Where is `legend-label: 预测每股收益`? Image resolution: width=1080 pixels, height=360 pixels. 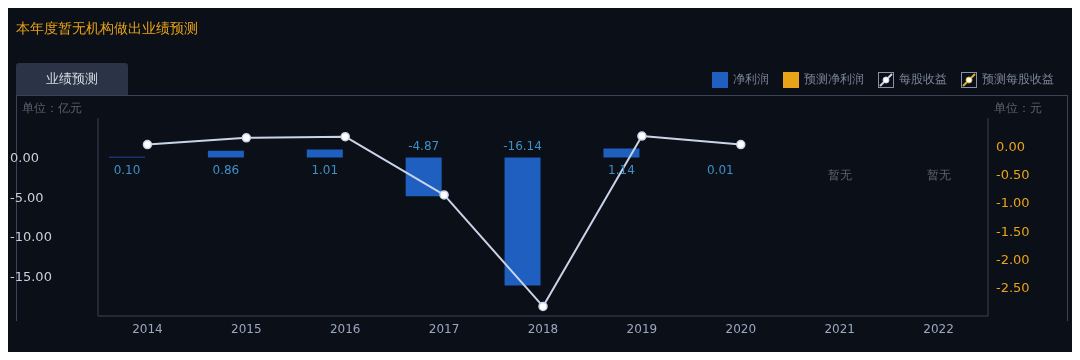
legend-label: 预测每股收益 is located at coordinates (1018, 79).